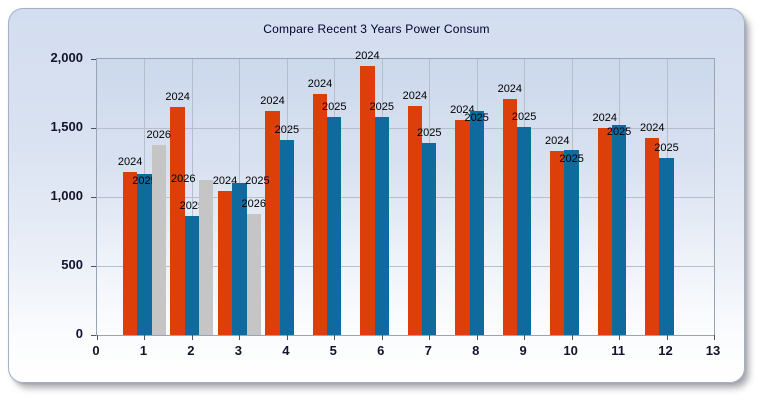 This screenshot has width=760, height=400. I want to click on bar-2025-x10, so click(571, 242).